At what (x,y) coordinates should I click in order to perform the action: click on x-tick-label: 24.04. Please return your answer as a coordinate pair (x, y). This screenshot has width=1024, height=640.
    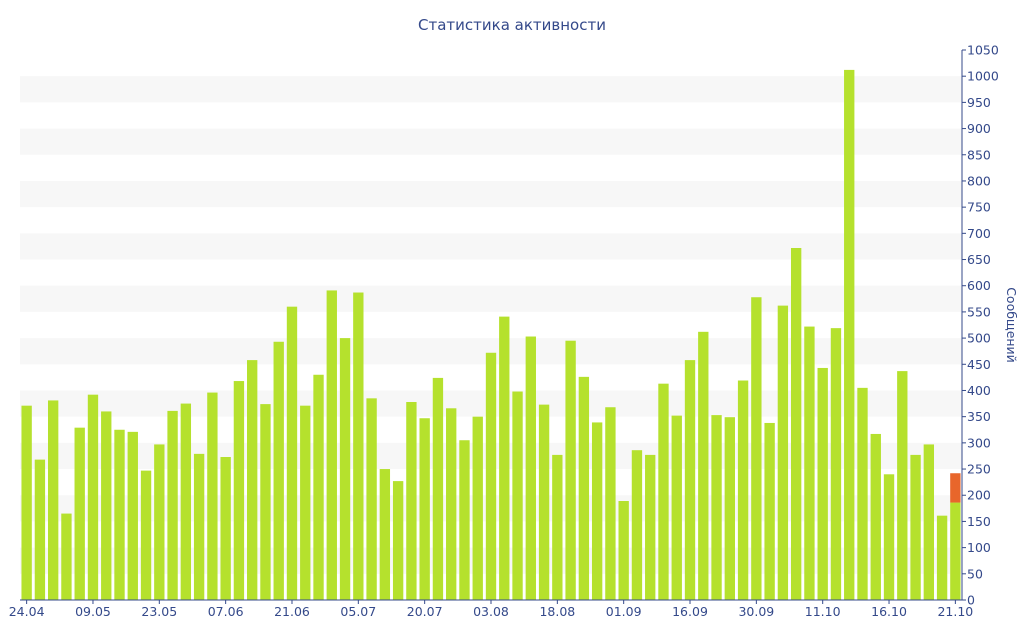
    Looking at the image, I should click on (27, 611).